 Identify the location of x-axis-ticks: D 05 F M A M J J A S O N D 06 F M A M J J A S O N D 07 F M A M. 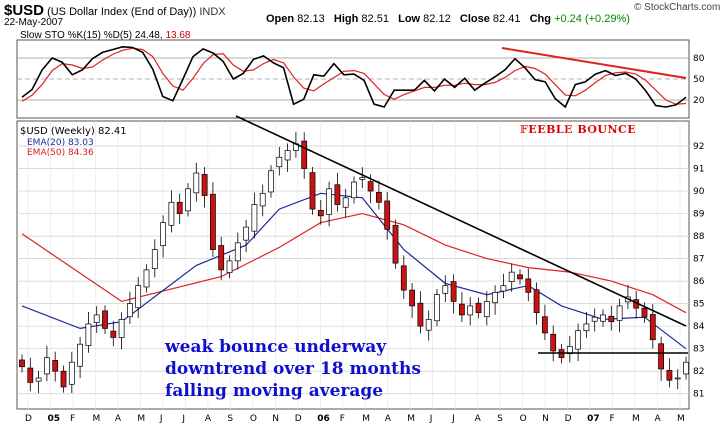
(355, 419).